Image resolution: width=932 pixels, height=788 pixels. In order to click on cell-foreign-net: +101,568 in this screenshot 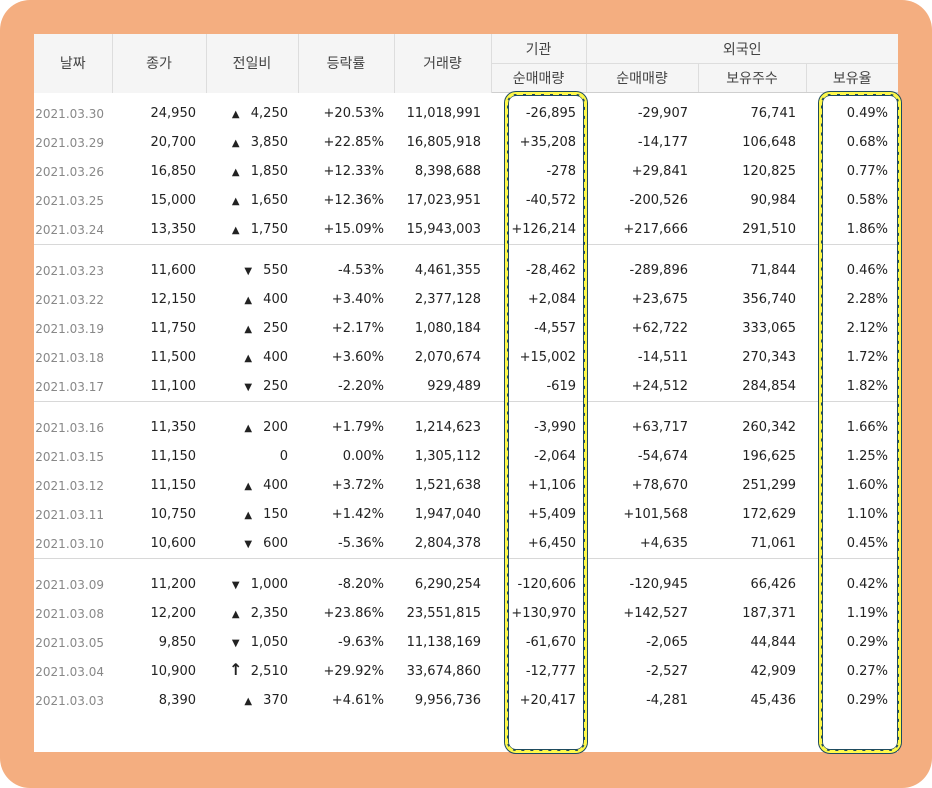, I will do `click(655, 514)`.